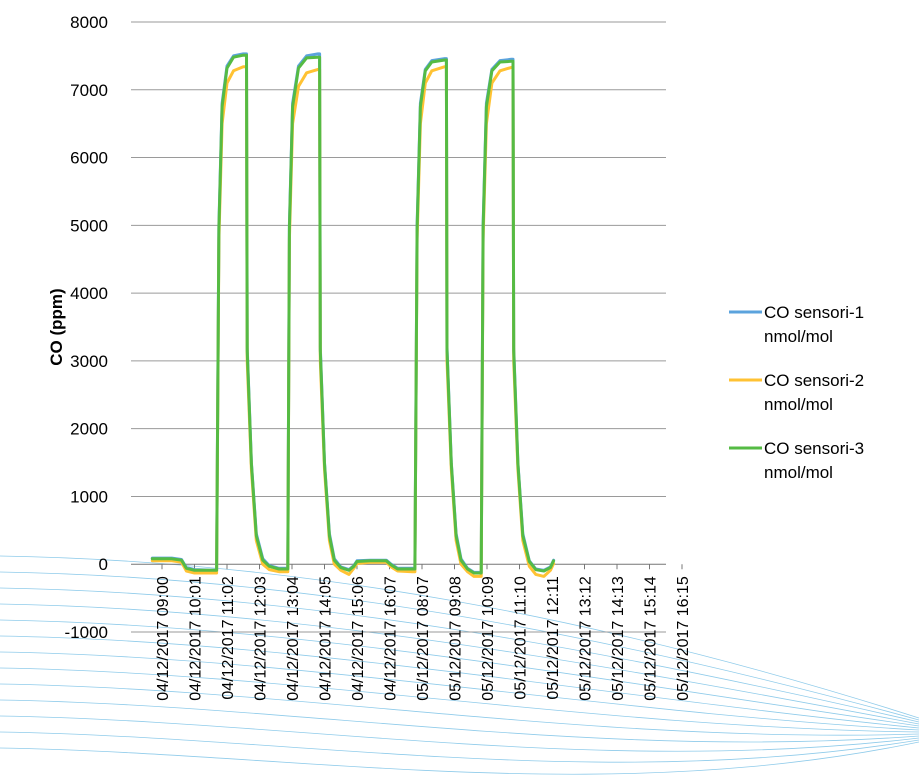 This screenshot has width=919, height=781. I want to click on y-tick-label: 3000, so click(89, 361).